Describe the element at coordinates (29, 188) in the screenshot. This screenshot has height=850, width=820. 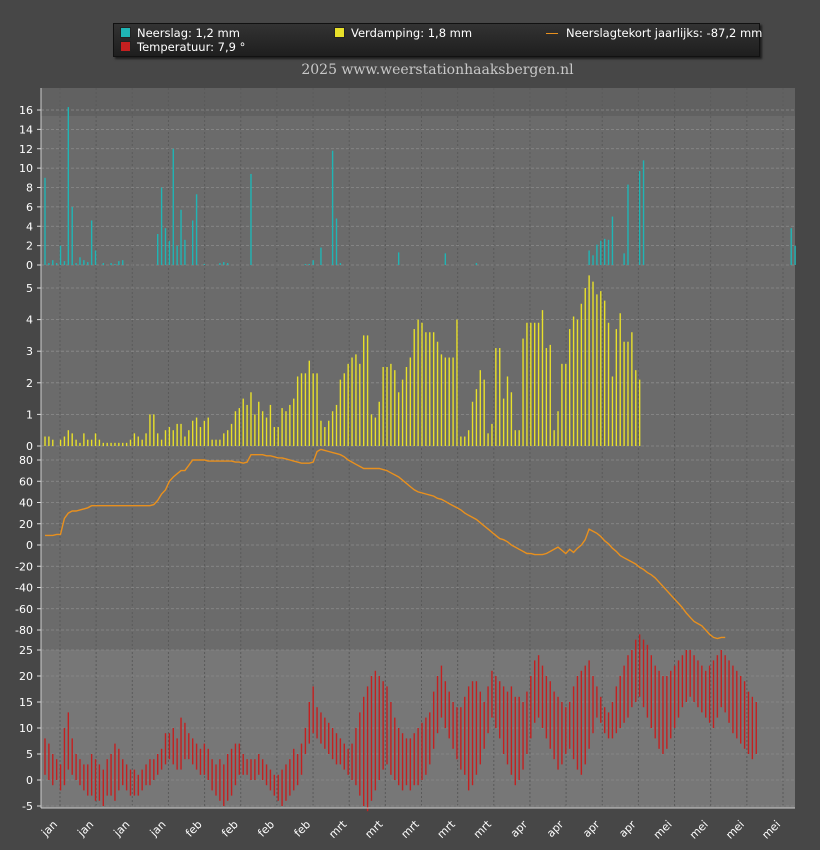
I see `y-tick-label: 8` at that location.